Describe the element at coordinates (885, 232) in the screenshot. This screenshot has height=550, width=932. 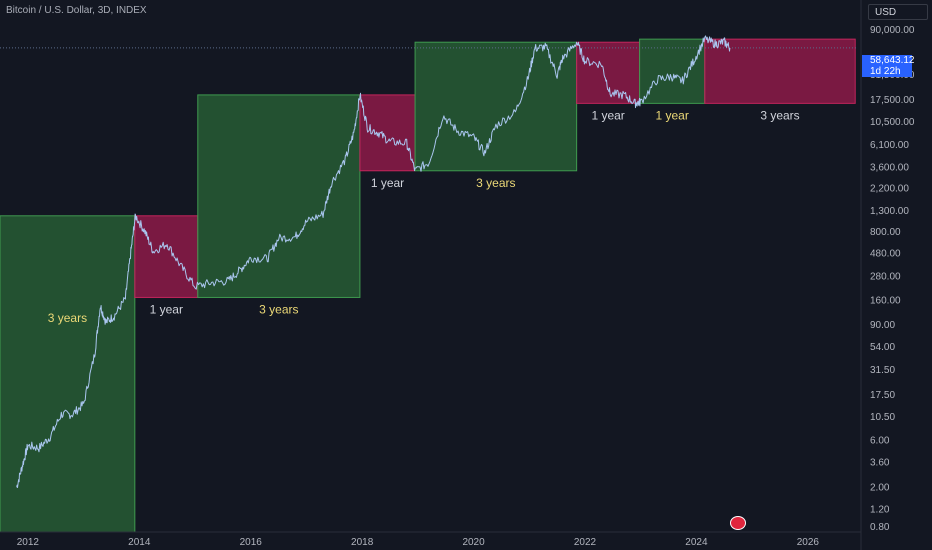
I see `price-tick-label: 800.00` at that location.